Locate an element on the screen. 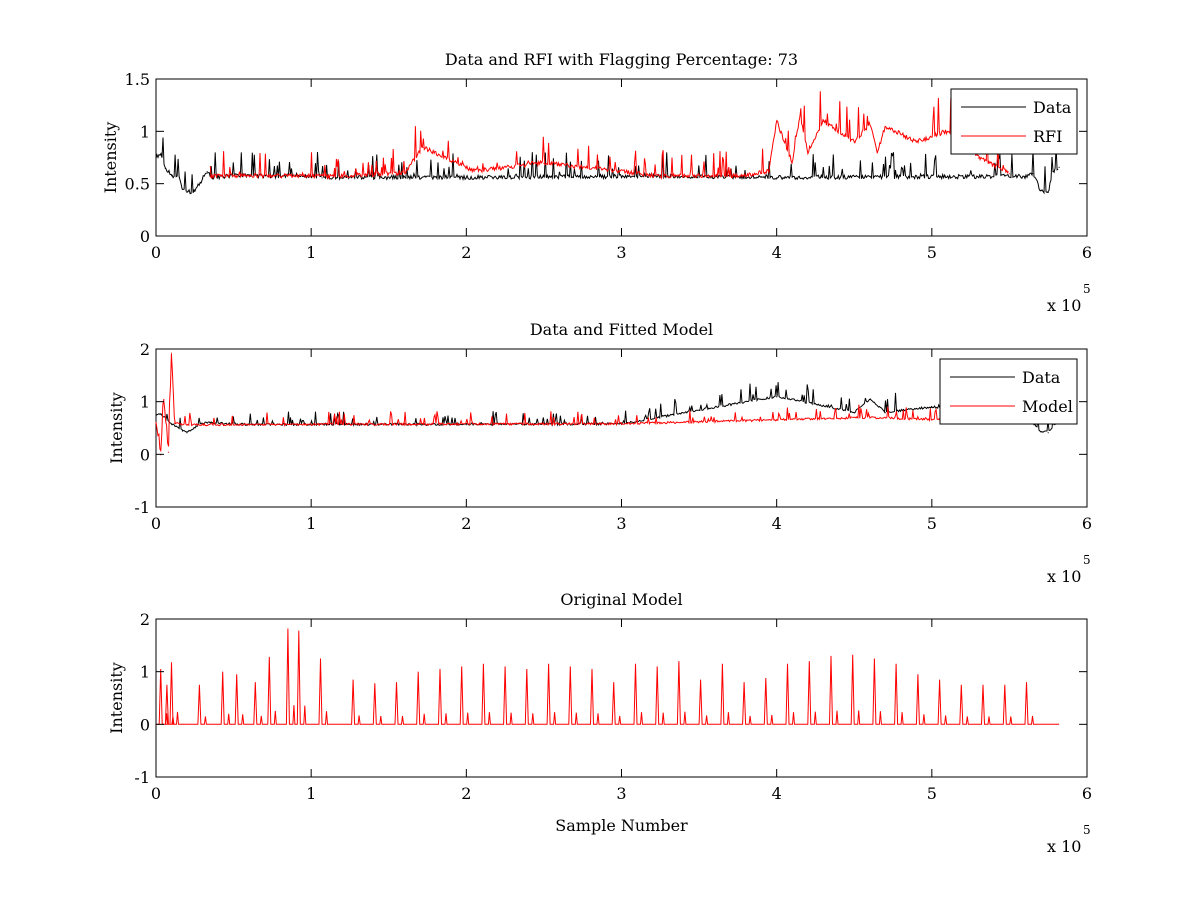 Image resolution: width=1200 pixels, height=900 pixels. legend-label-model-2: Model is located at coordinates (1047, 406).